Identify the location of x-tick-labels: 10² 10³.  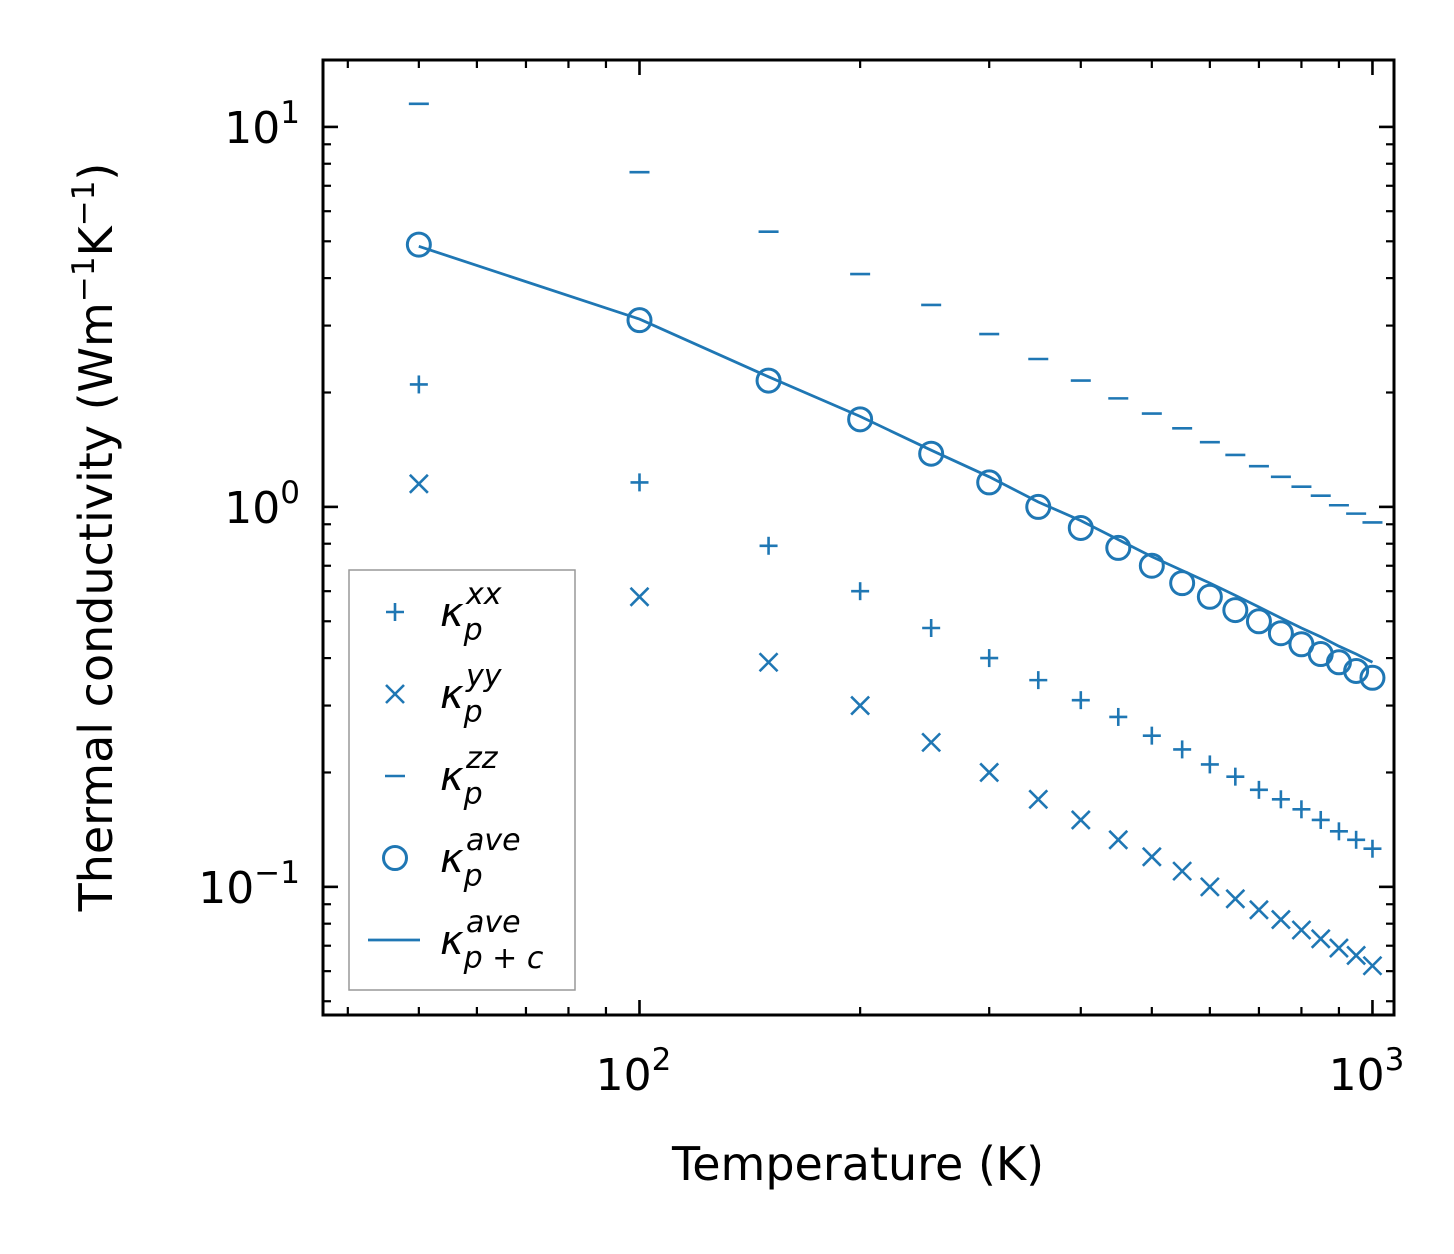
(1000, 1071).